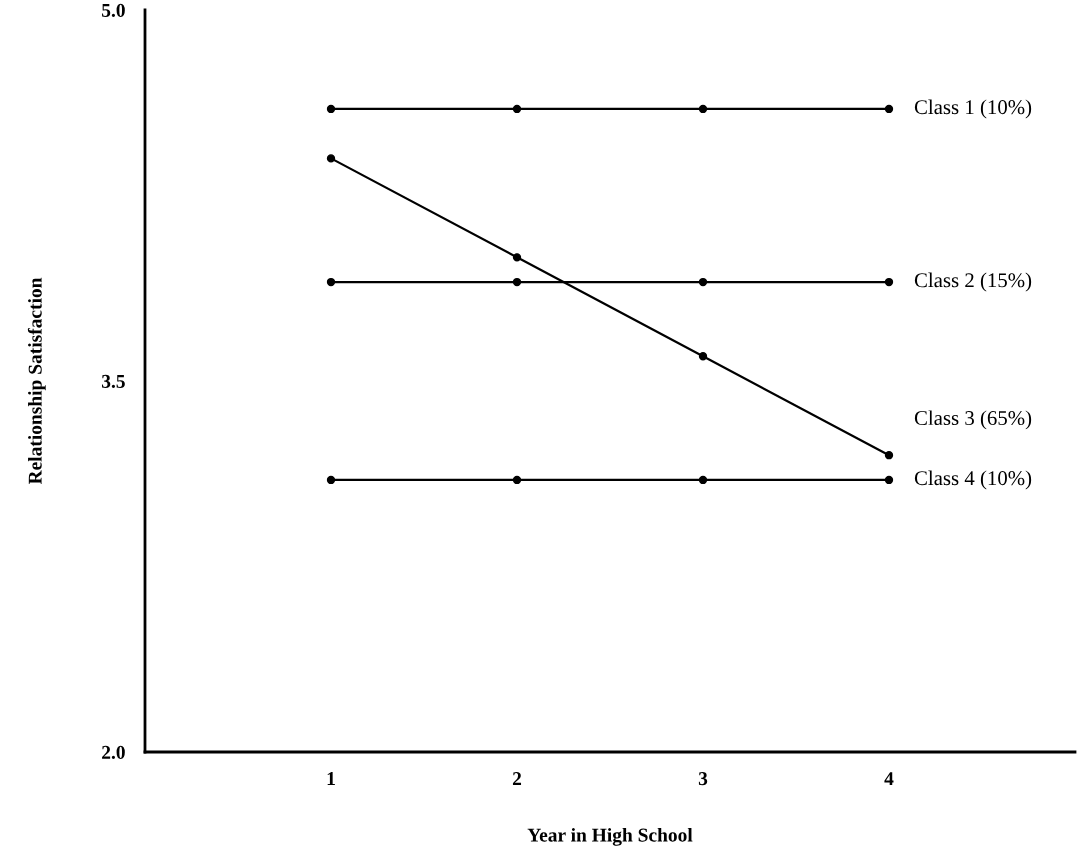 The width and height of the screenshot is (1085, 862). I want to click on x-tick-label: 3, so click(703, 779).